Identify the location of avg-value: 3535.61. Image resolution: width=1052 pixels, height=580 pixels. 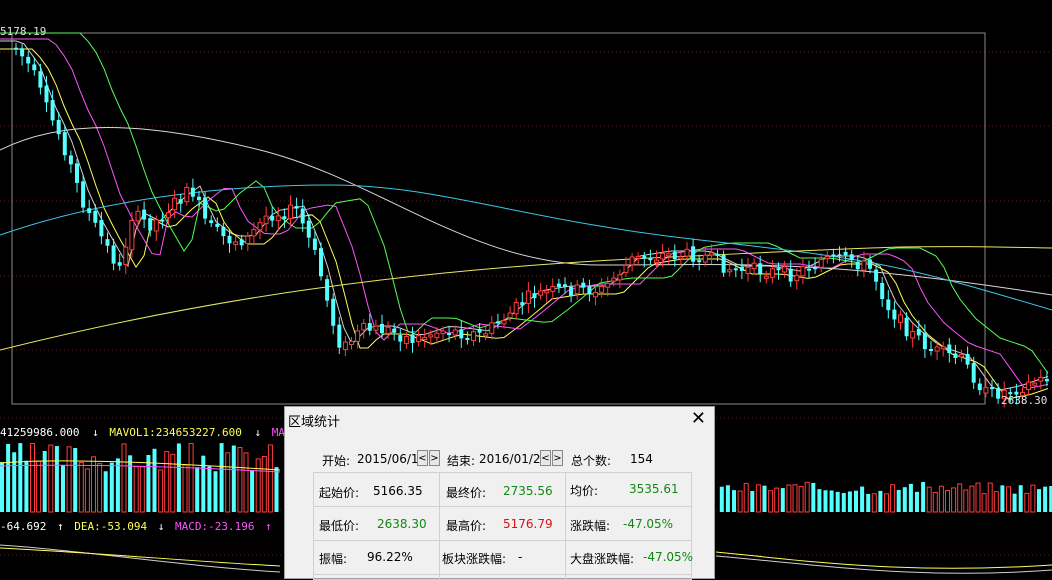
(654, 489).